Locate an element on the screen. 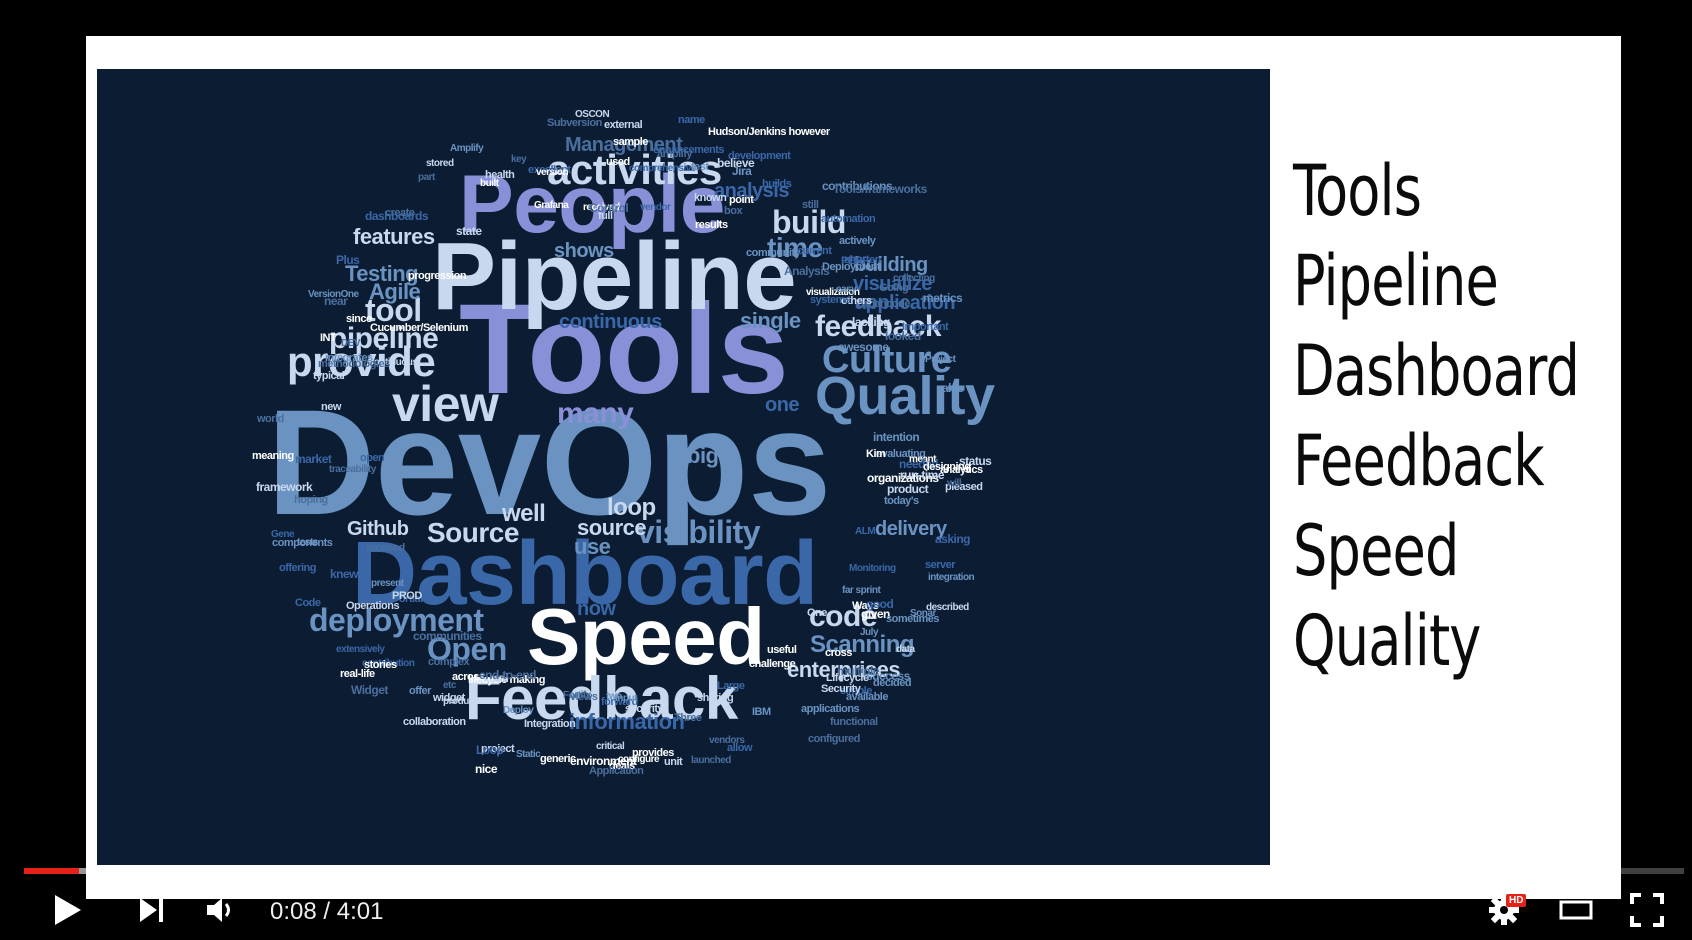  word-cloud-word: Continuous is located at coordinates (392, 362).